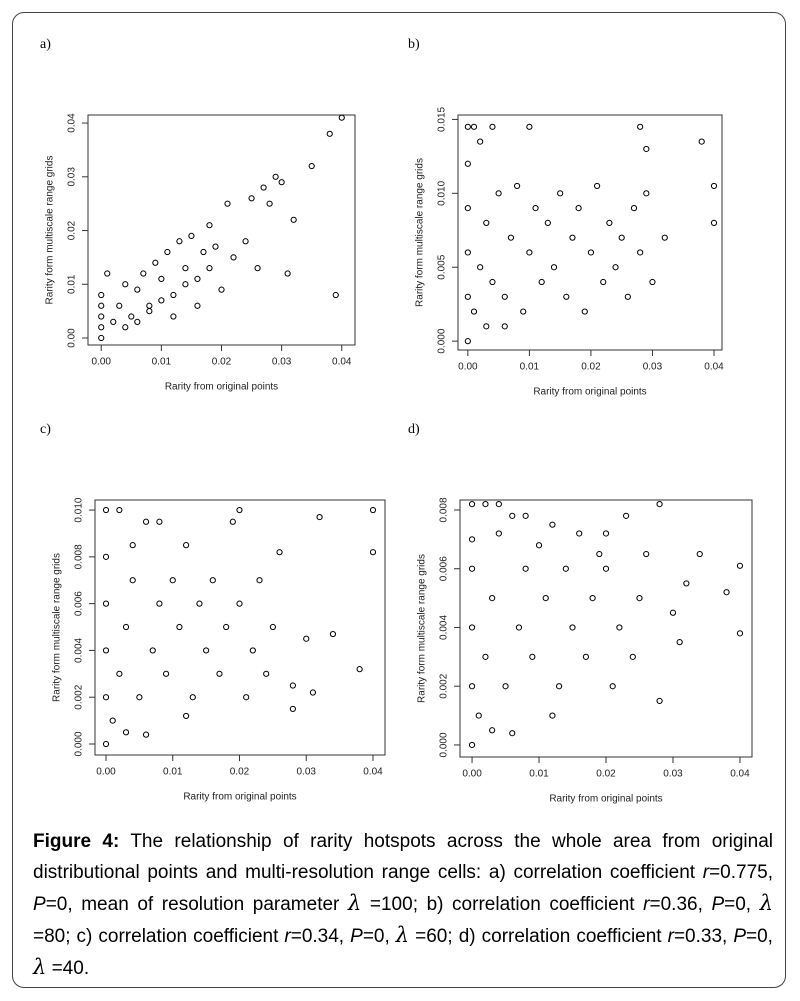  Describe the element at coordinates (442, 118) in the screenshot. I see `y-tick-label: 0.015` at that location.